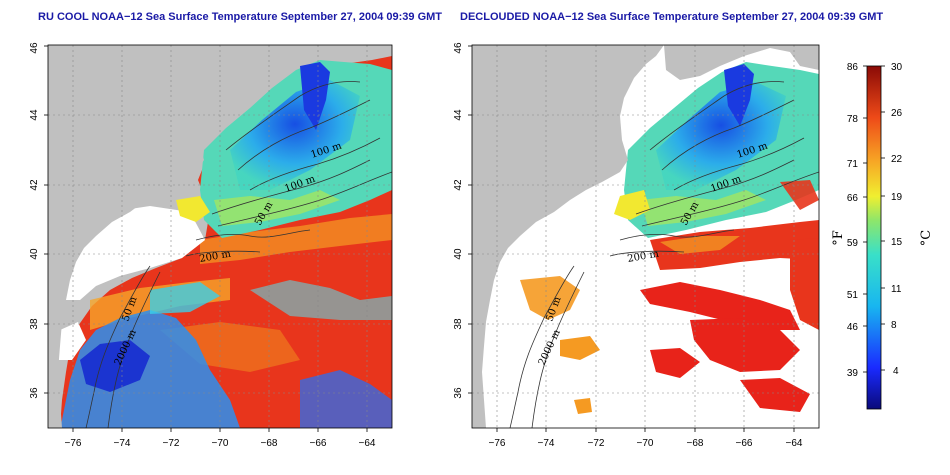  I want to click on left-lon-axis: −76 −74 −72 −70 −68 −66 −64, so click(220, 438).